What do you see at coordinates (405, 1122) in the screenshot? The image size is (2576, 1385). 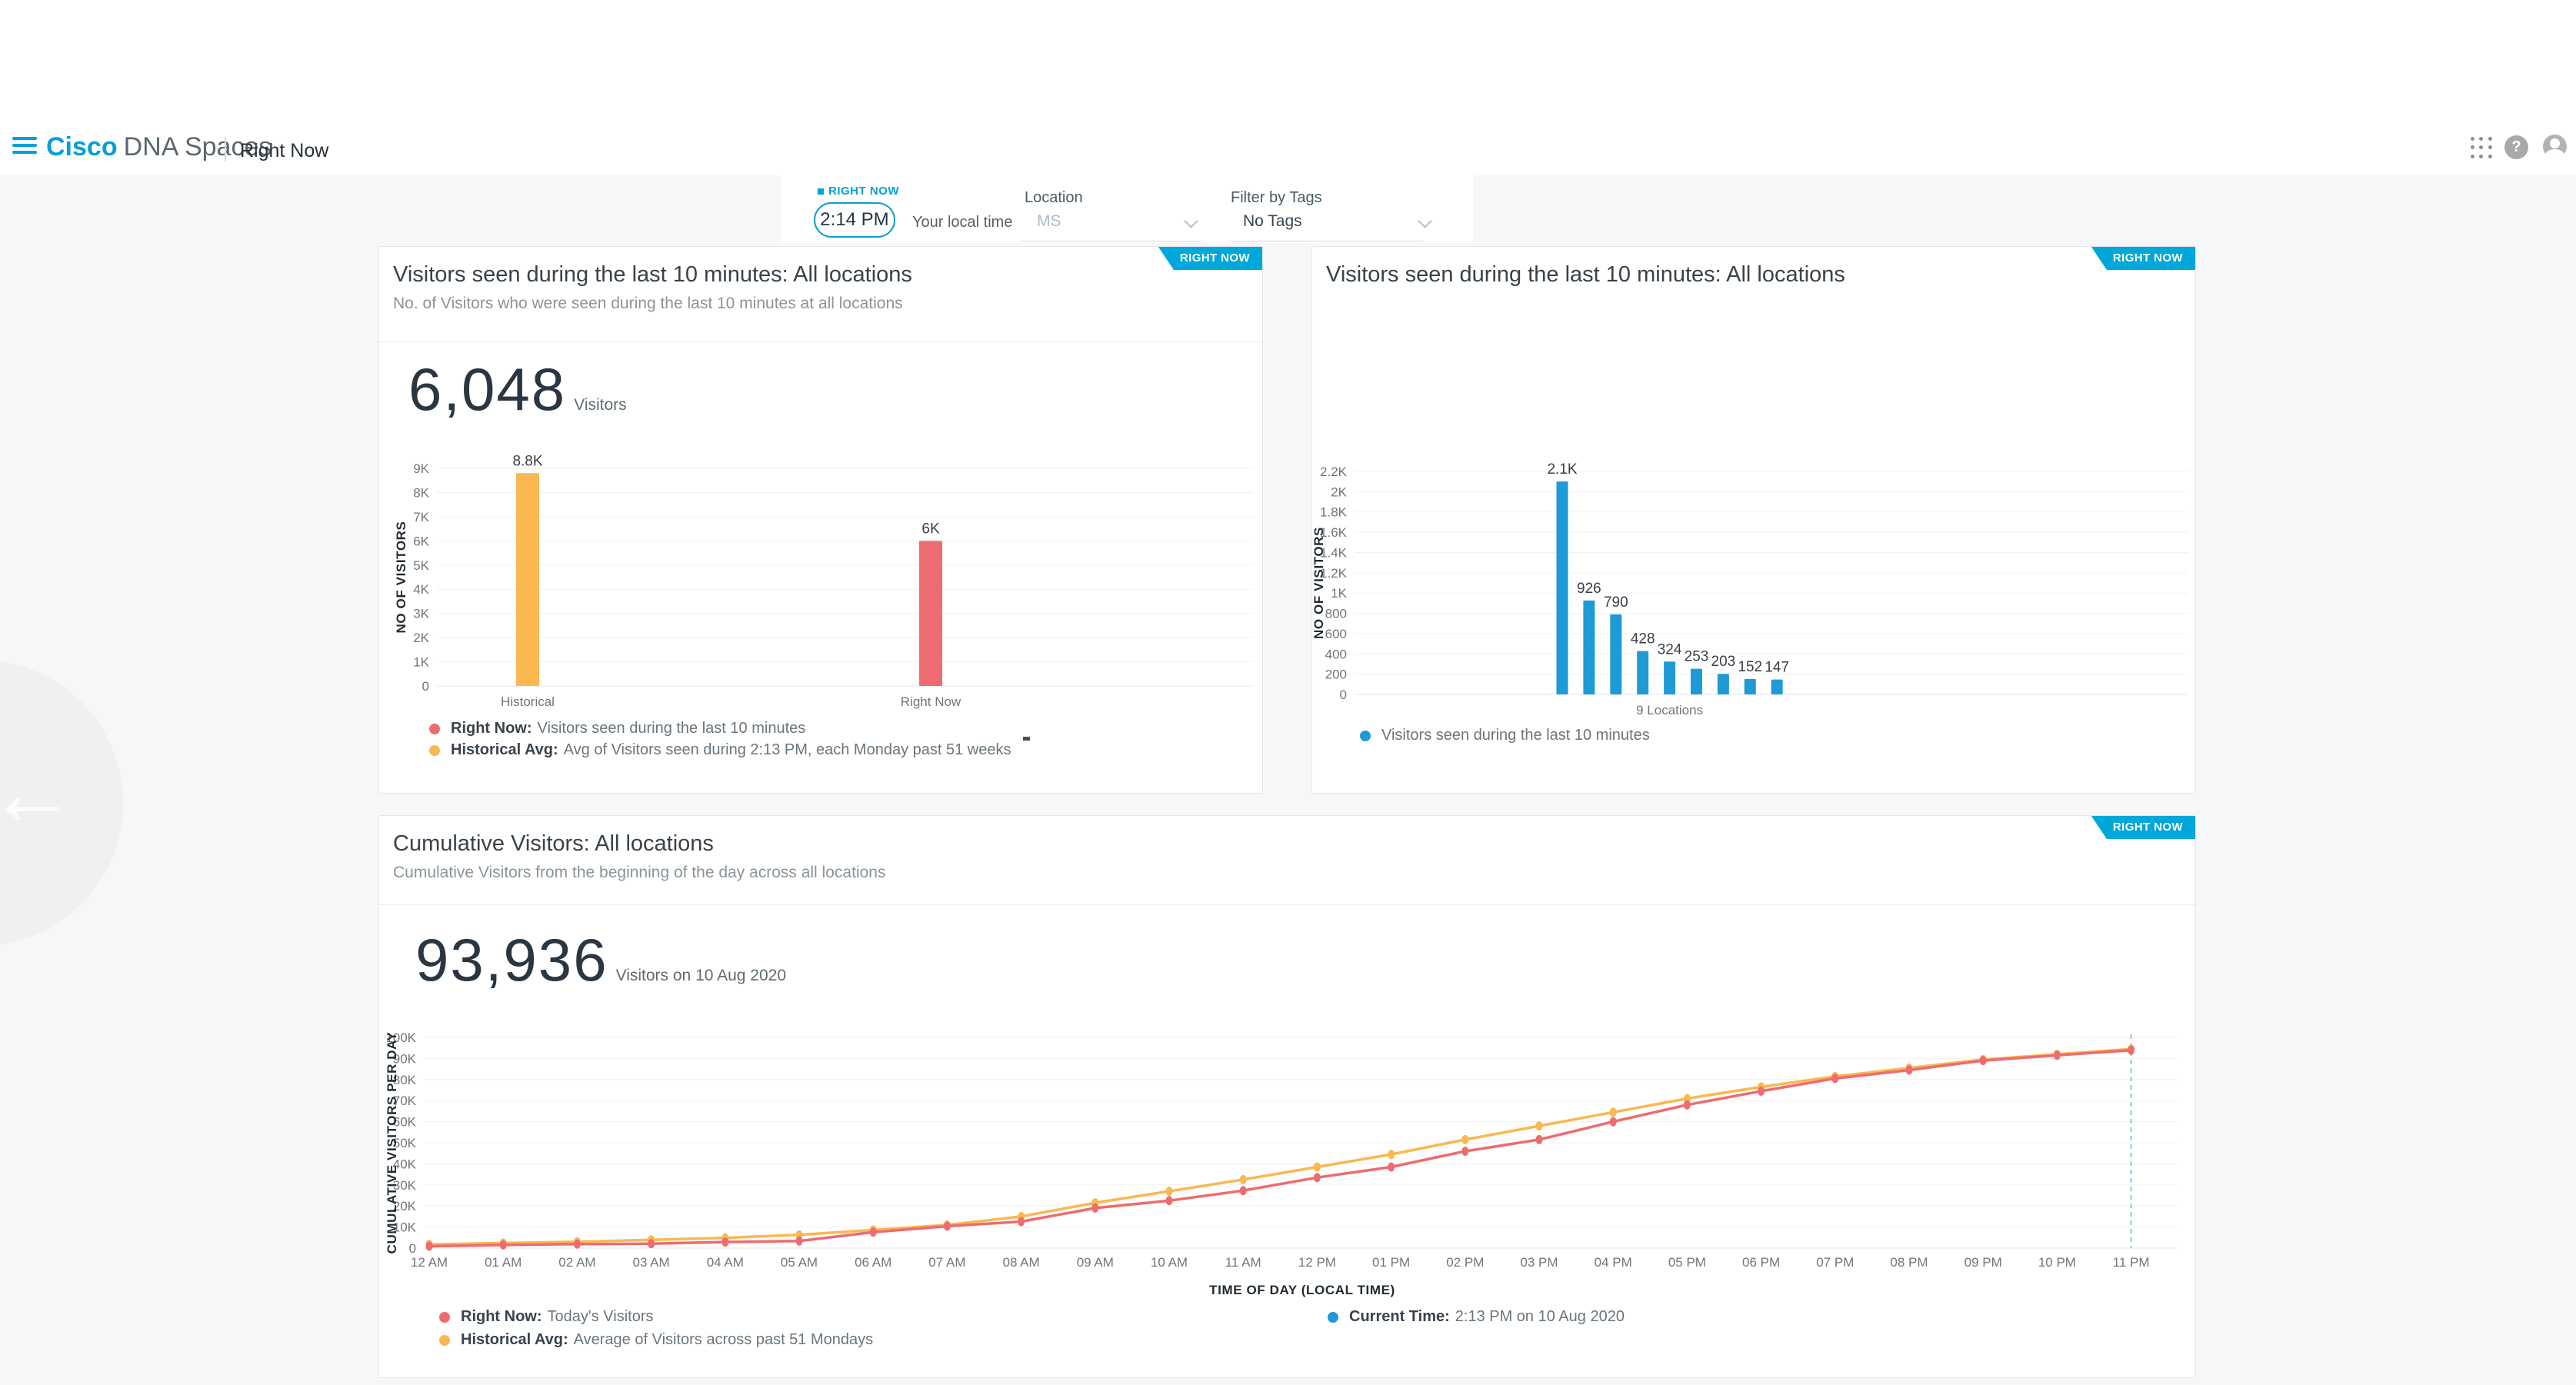 I see `svg-text: 60K` at bounding box center [405, 1122].